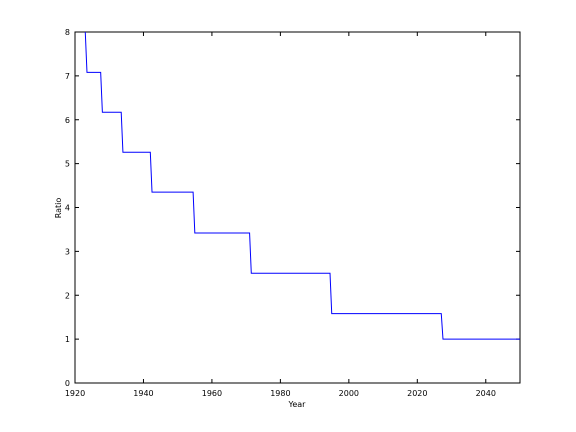  I want to click on x-tick-label: 2020, so click(417, 393).